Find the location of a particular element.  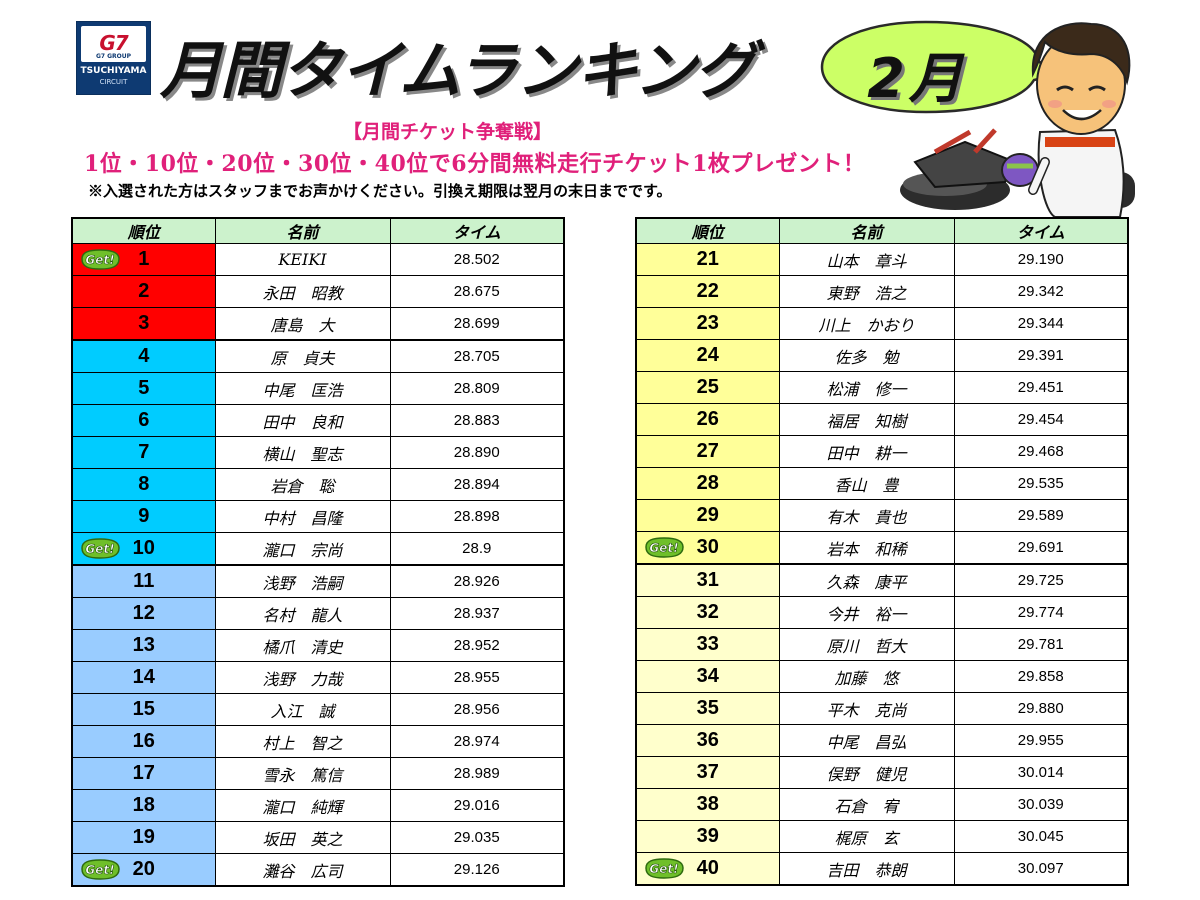

rank-number: 23 is located at coordinates (707, 323).